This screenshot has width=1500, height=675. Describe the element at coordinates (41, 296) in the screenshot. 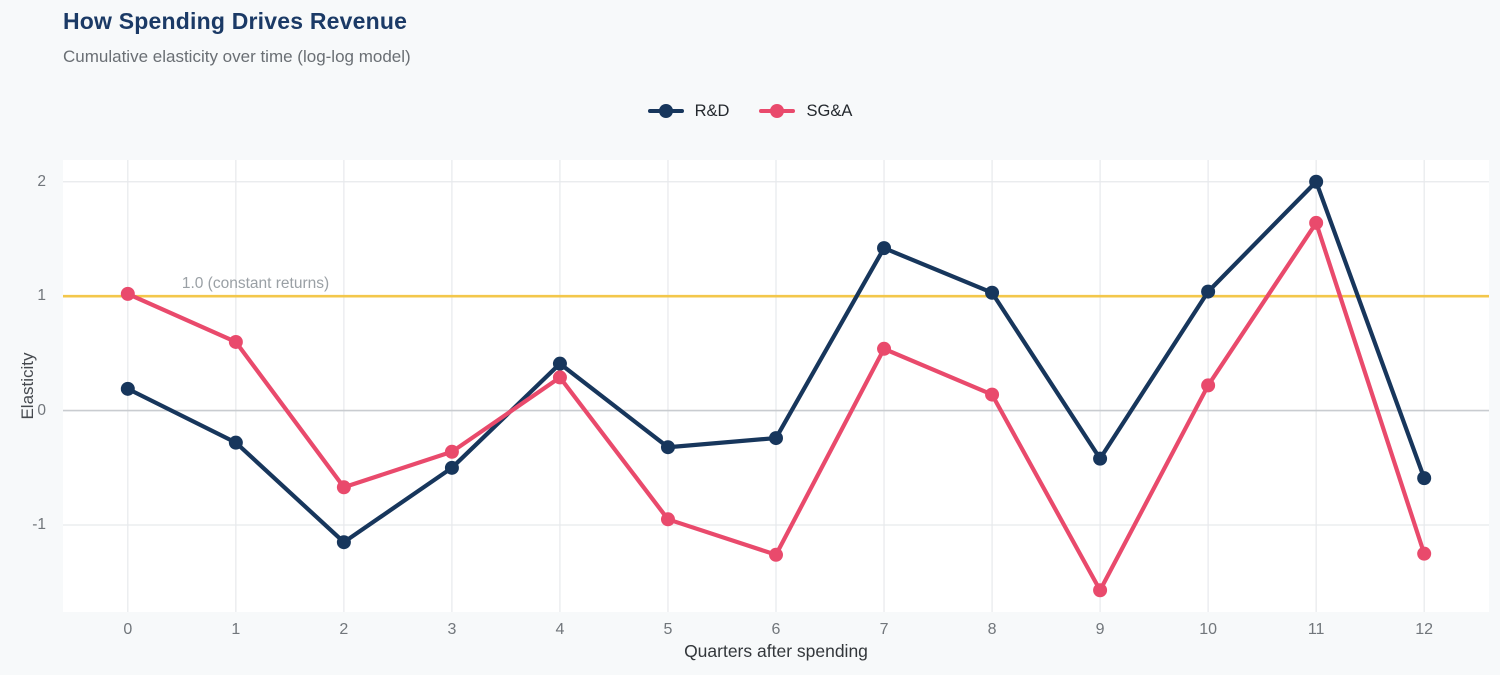

I see `y-tick-label-1: 1` at that location.